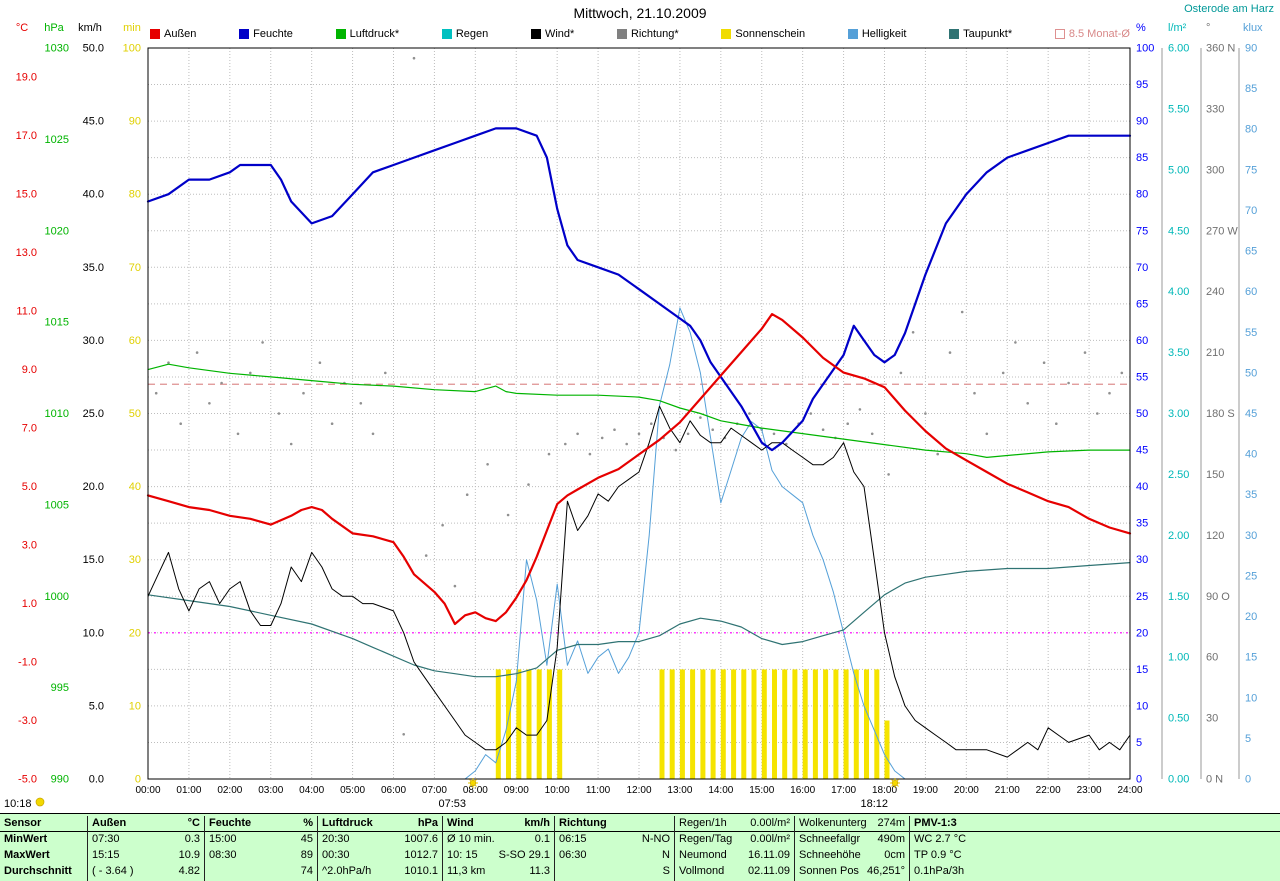  Describe the element at coordinates (1142, 706) in the screenshot. I see `y-tick-pct: 10` at that location.